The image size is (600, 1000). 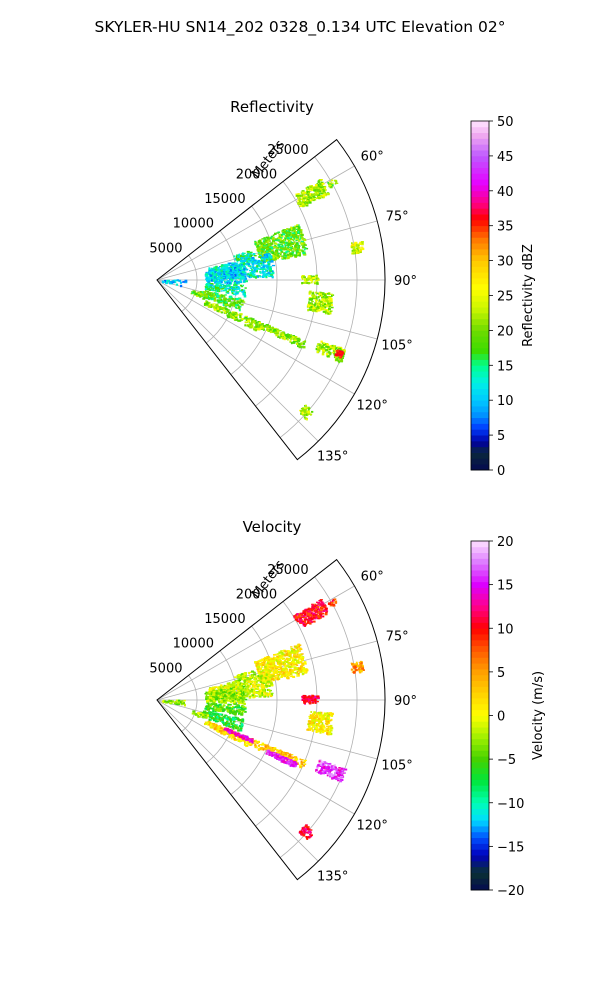 I want to click on radial-tick-label: 20000, so click(x=256, y=175).